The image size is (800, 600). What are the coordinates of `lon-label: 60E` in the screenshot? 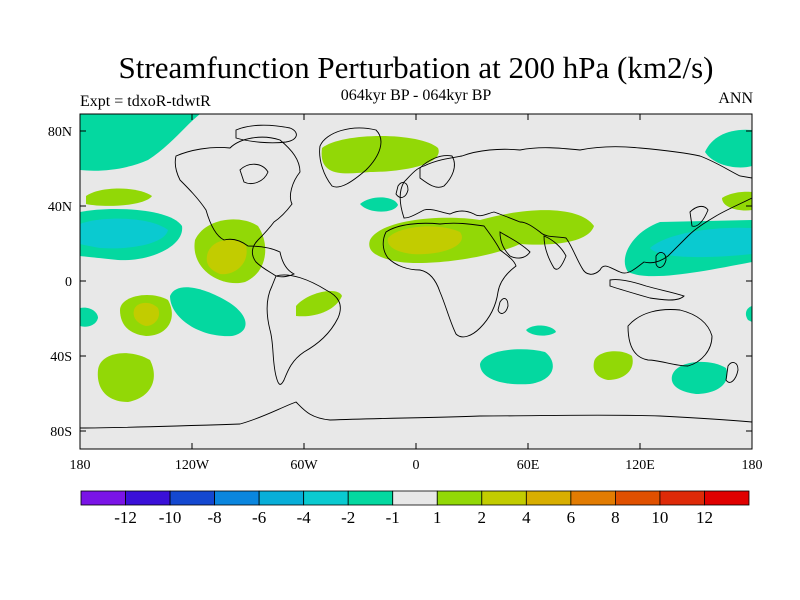 It's located at (528, 465).